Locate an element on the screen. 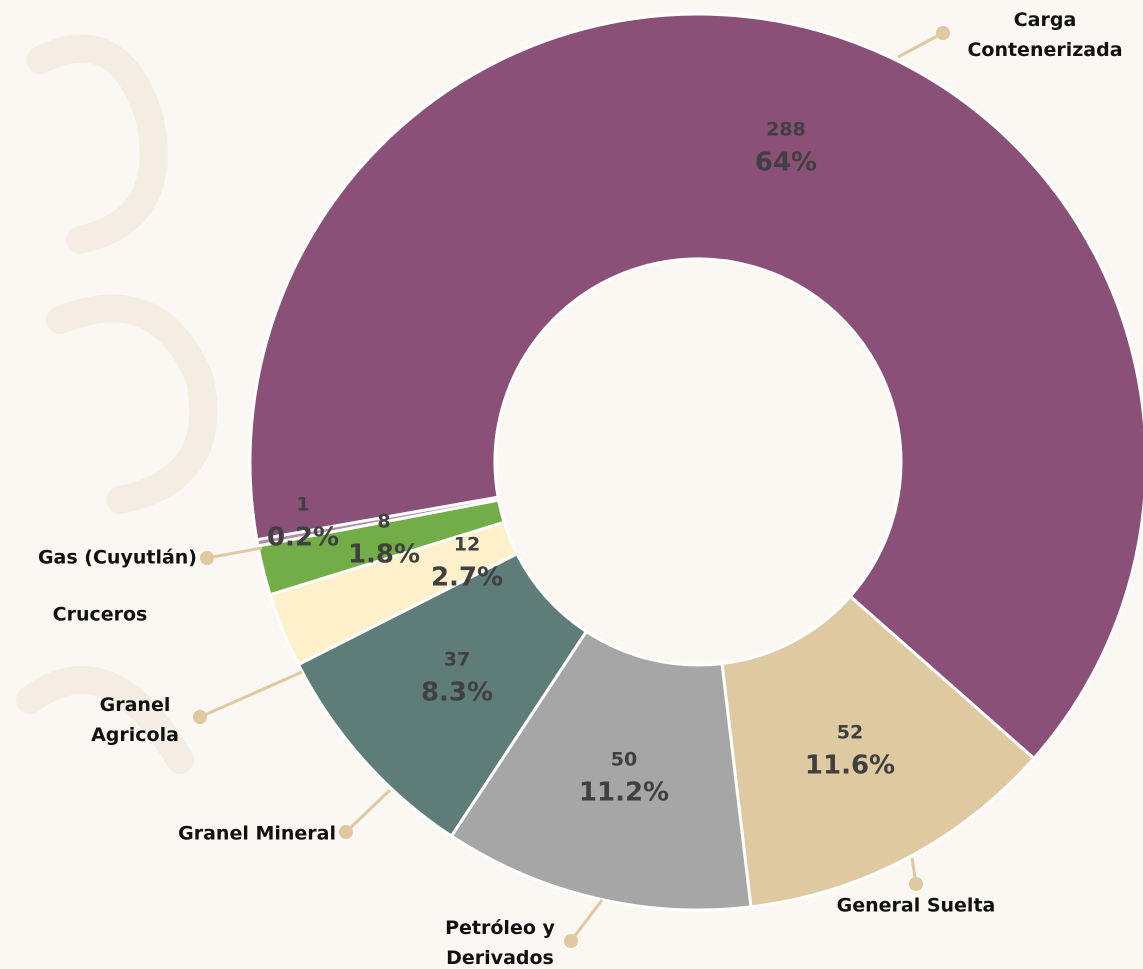  percentage-label: 11.6% is located at coordinates (850, 766).